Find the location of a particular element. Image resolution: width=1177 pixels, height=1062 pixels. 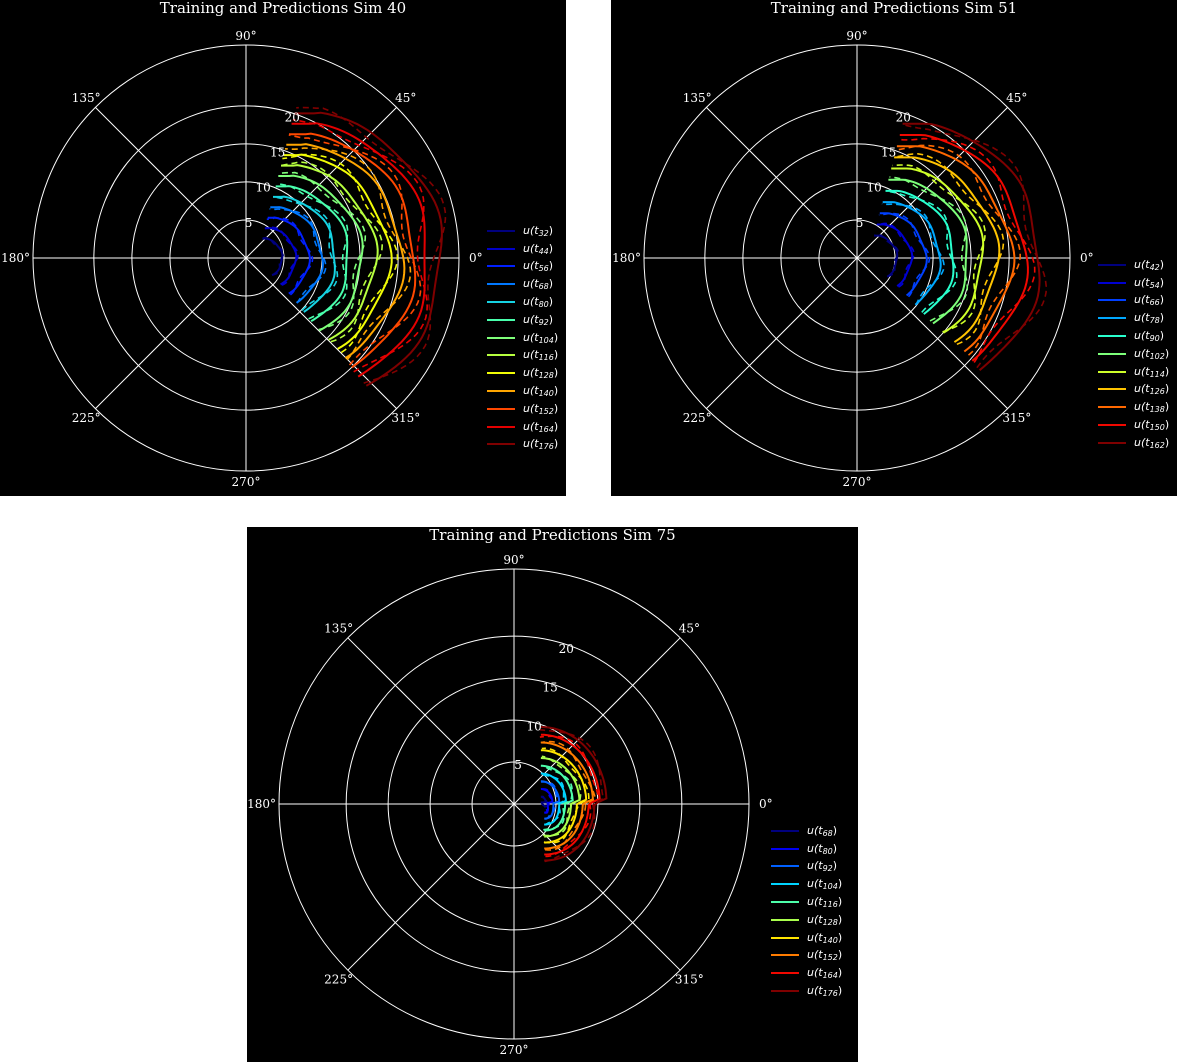

legend-item: u(t150) is located at coordinates (1133, 425).